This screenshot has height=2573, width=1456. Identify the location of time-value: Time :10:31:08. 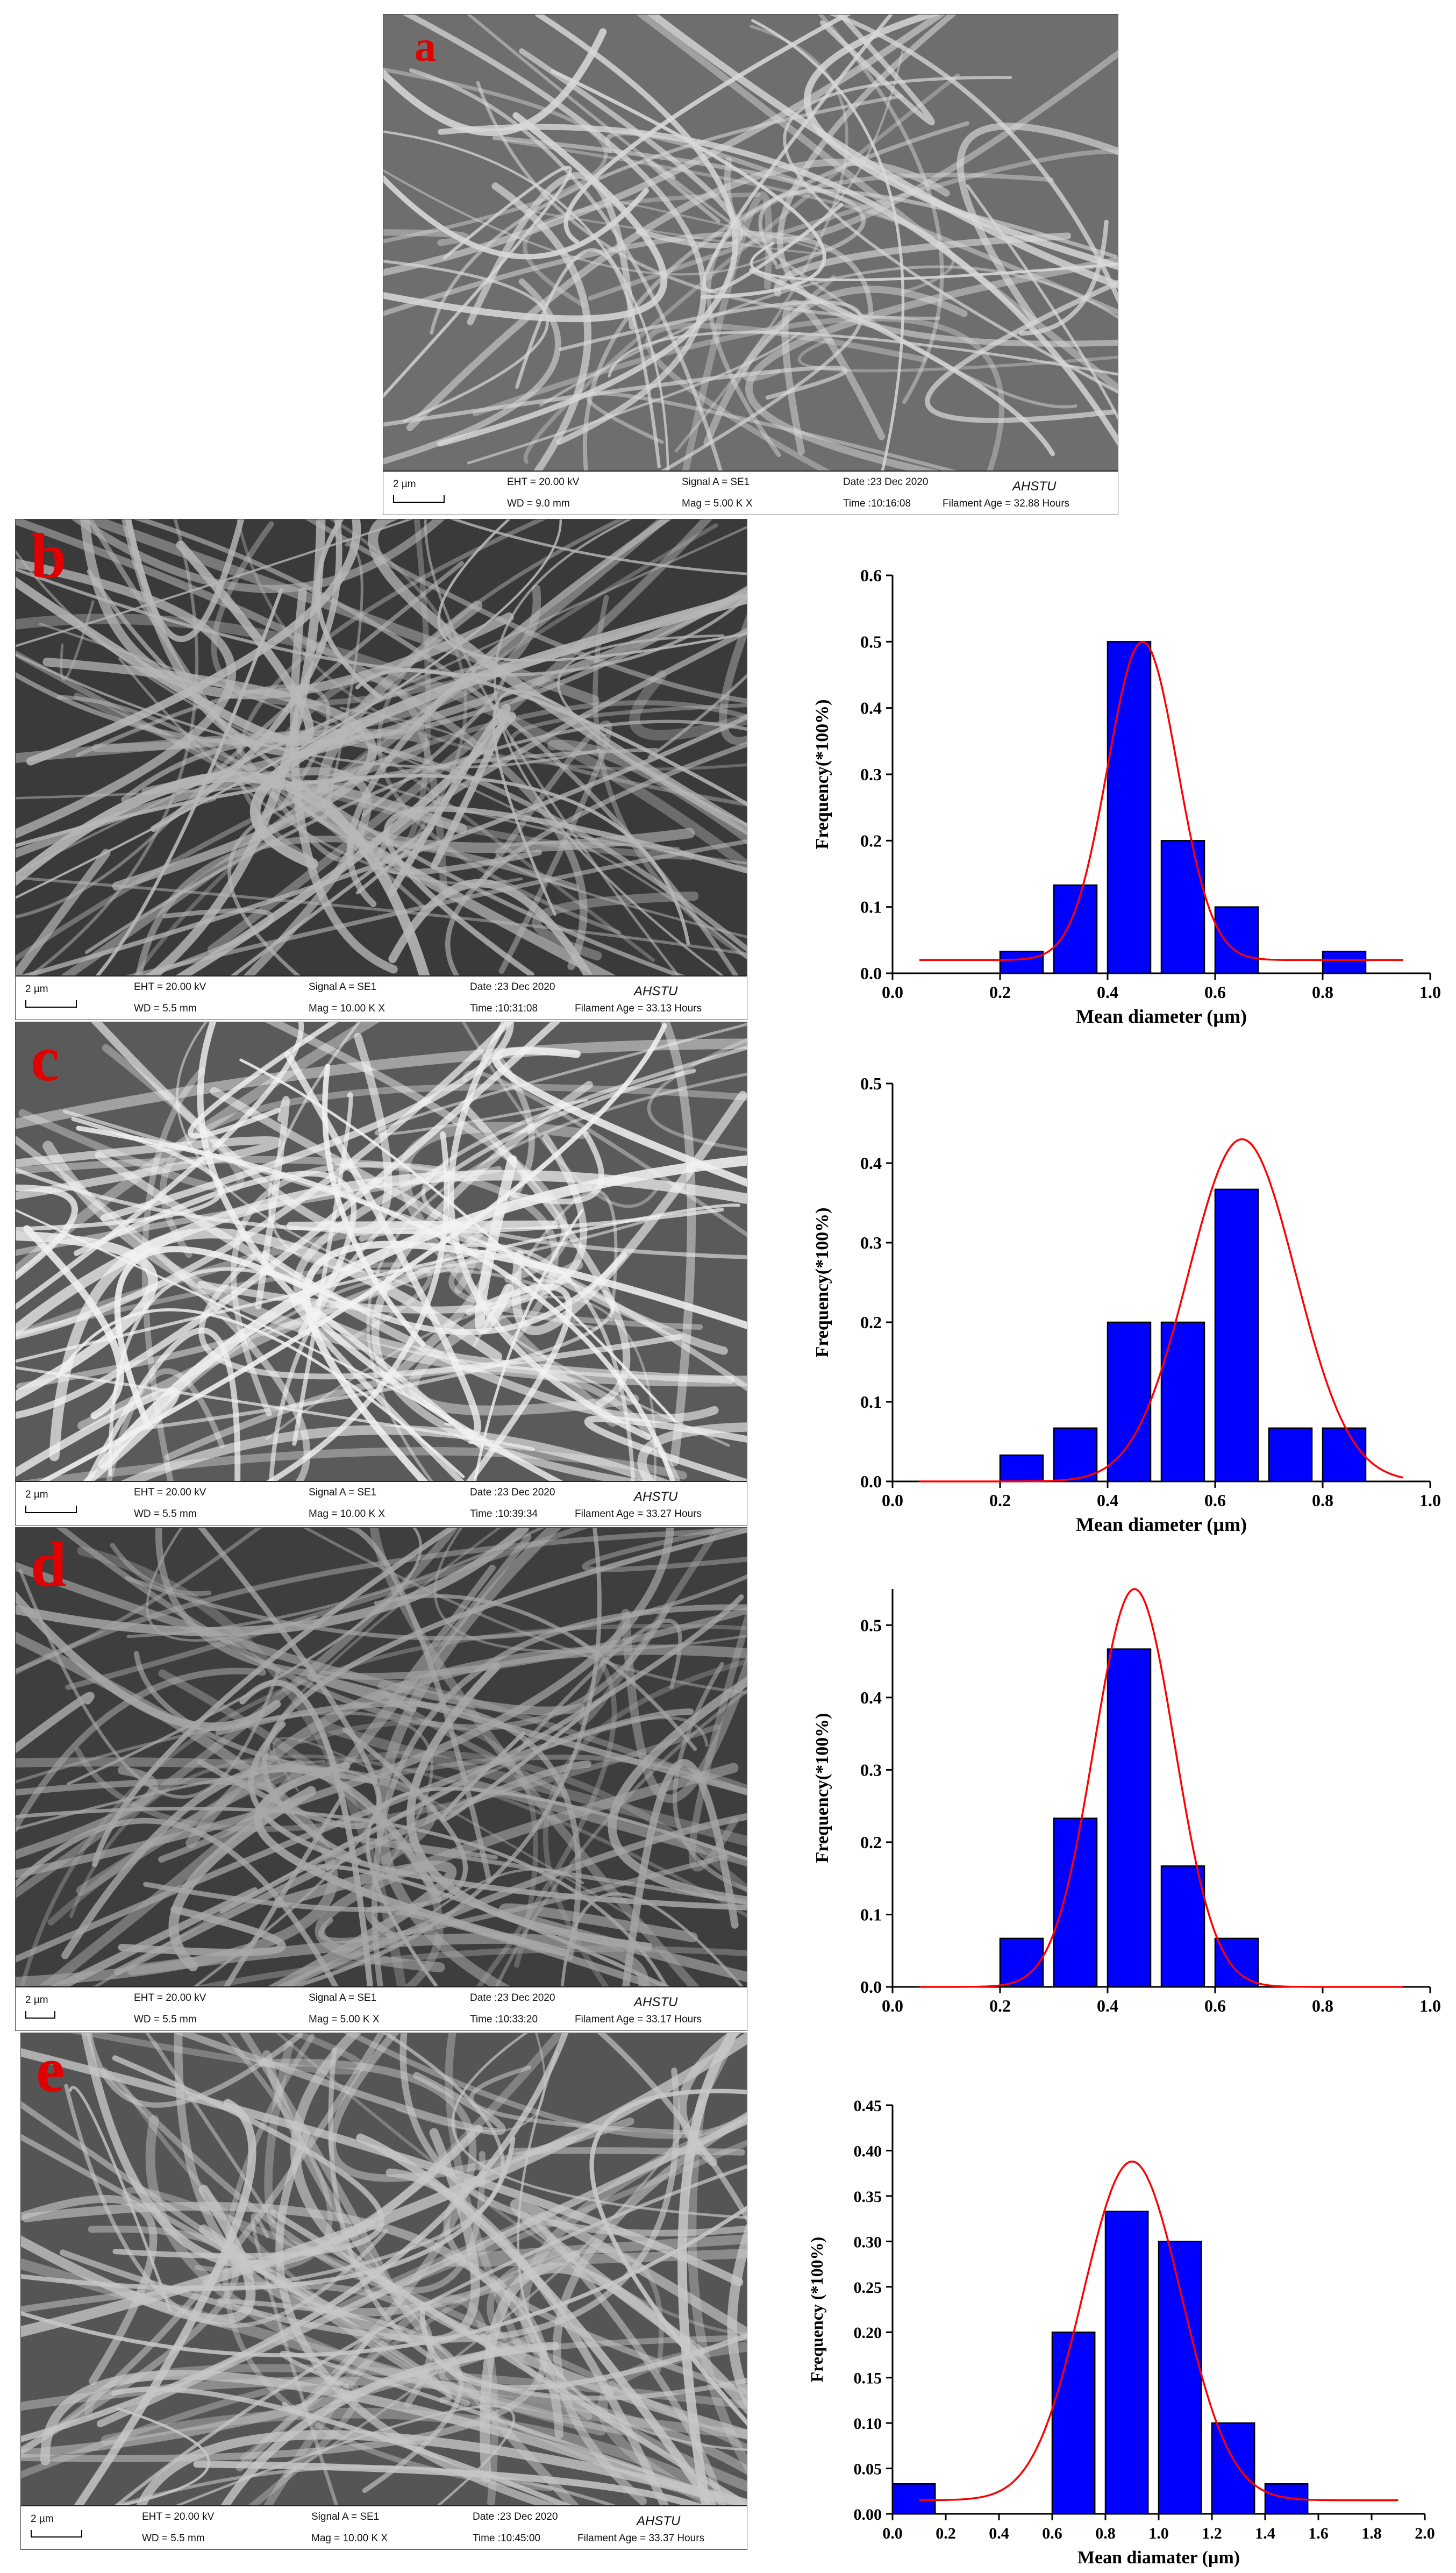
(504, 1008).